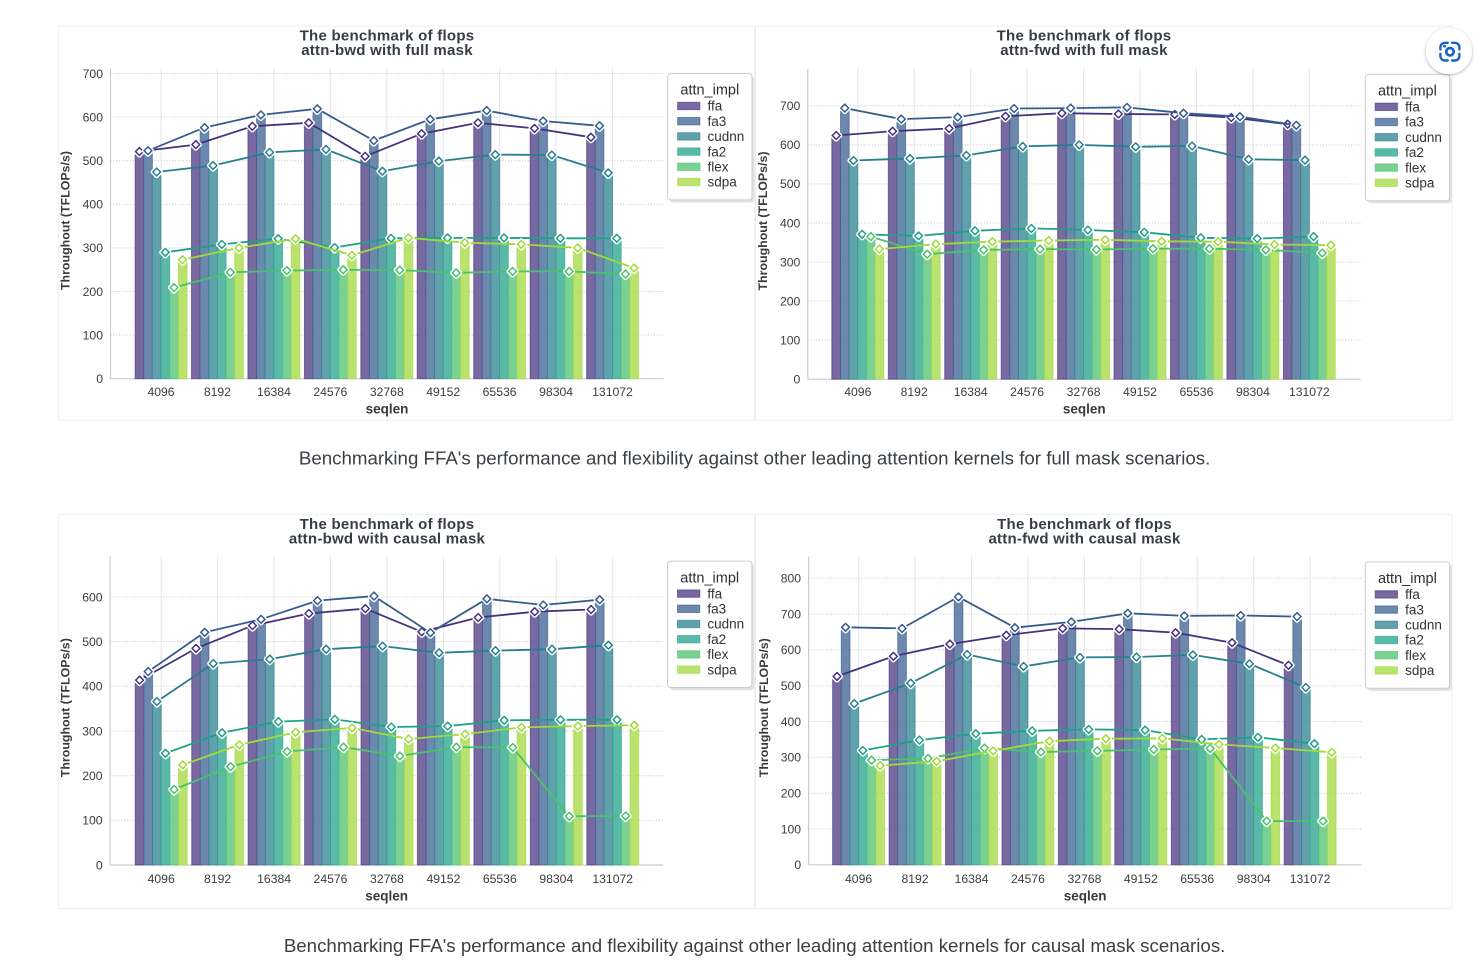 The width and height of the screenshot is (1484, 980). I want to click on svg-text: attn-fwd with full mask, so click(1084, 50).